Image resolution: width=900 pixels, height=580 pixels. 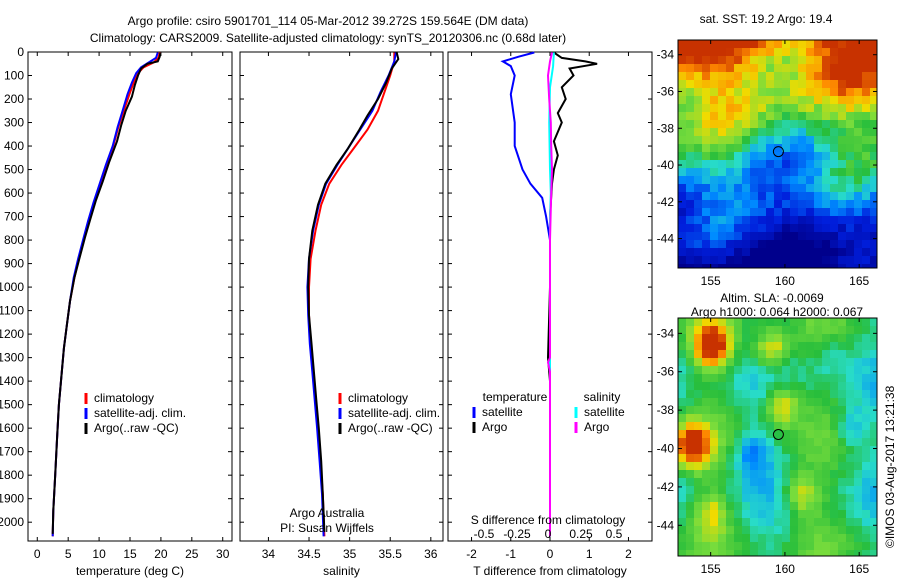 I want to click on difference-xtick-label: -2, so click(x=471, y=554).